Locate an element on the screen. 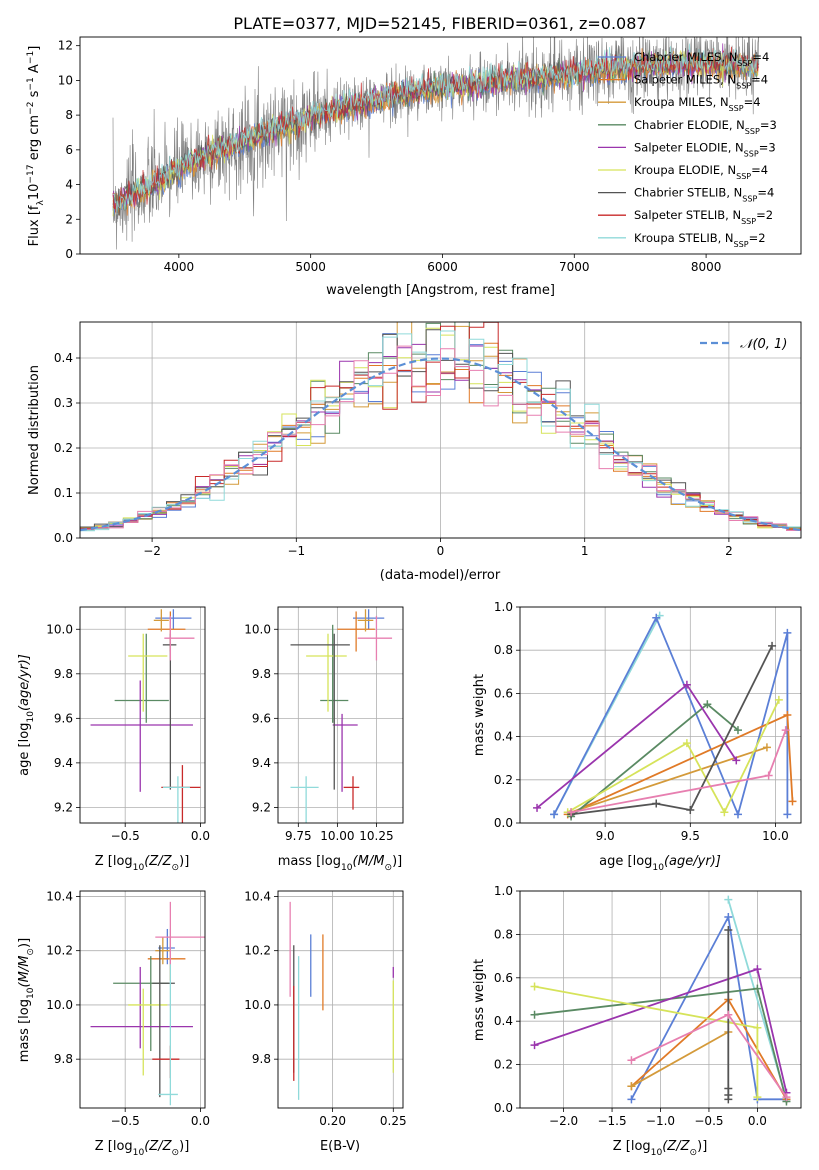 The height and width of the screenshot is (1170, 819). y-tick-label: 9.2 is located at coordinates (261, 807).